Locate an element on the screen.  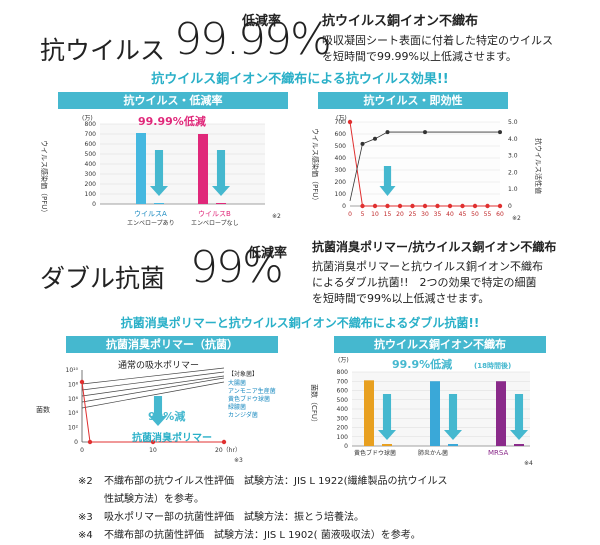
chart3-ytick: 10¹⁰ is located at coordinates (72, 370).